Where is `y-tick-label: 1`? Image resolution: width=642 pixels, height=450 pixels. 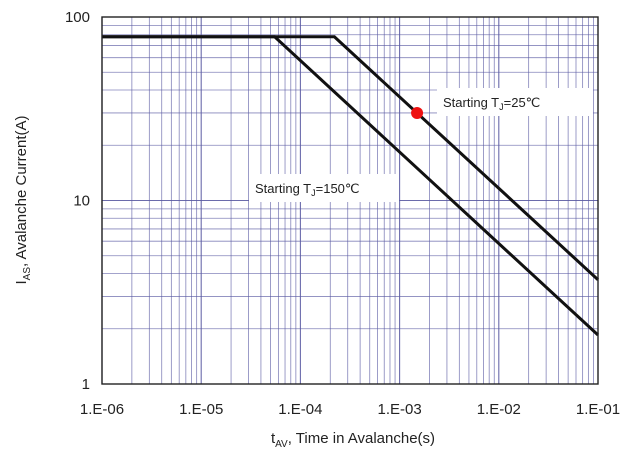
y-tick-label: 1 is located at coordinates (86, 384).